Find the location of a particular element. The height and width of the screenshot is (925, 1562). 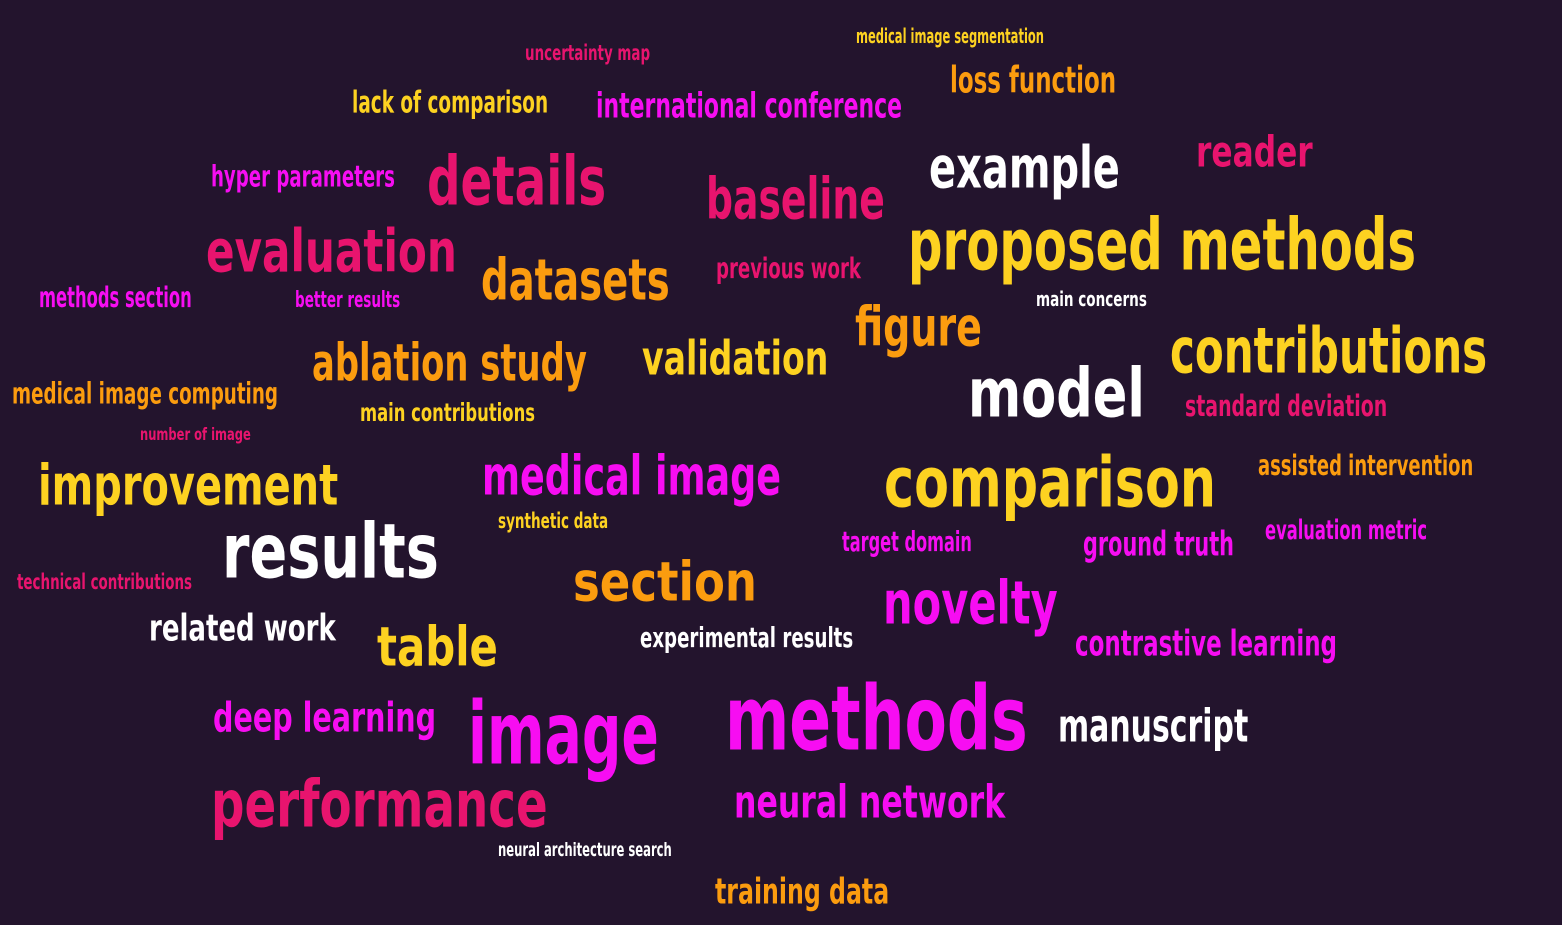

word-international-conference: international conference is located at coordinates (749, 105).